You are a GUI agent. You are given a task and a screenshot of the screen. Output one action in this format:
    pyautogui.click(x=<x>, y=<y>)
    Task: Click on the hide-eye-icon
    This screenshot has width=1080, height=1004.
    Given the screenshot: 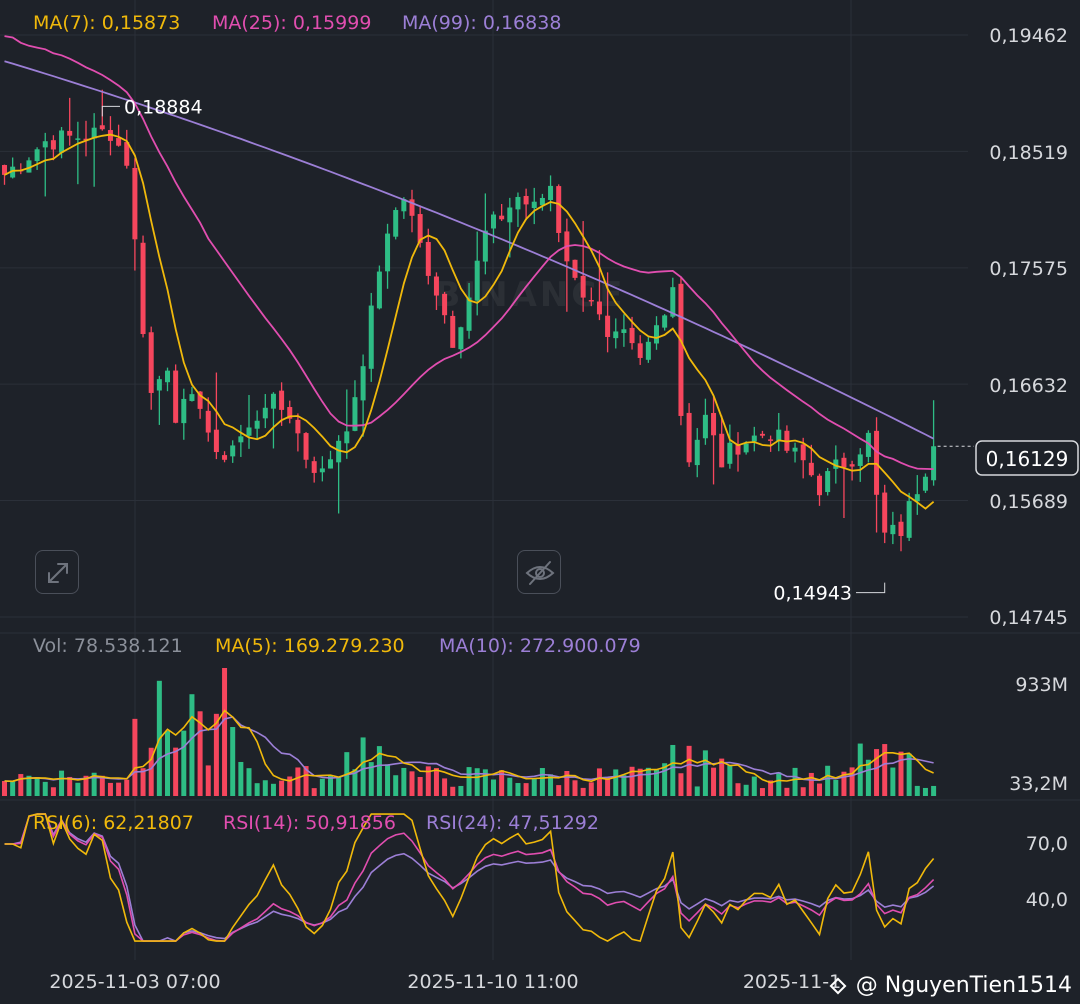 What is the action you would take?
    pyautogui.click(x=540, y=573)
    